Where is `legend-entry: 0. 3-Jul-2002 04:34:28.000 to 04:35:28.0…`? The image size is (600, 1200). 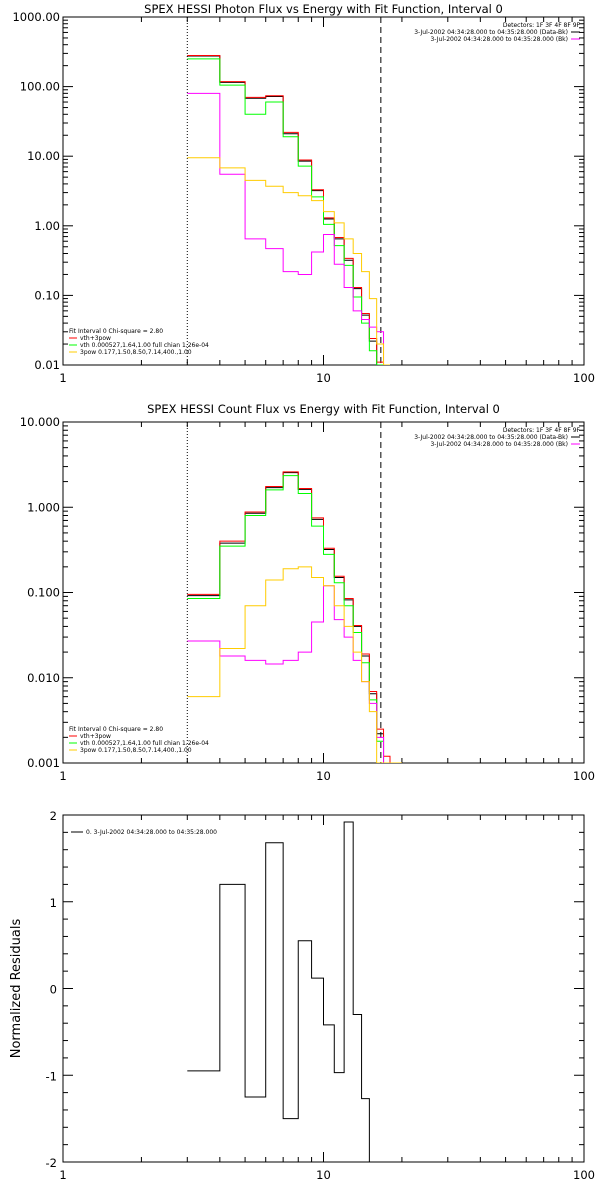
legend-entry: 0. 3-Jul-2002 04:34:28.000 to 04:35:28.0… is located at coordinates (151, 832).